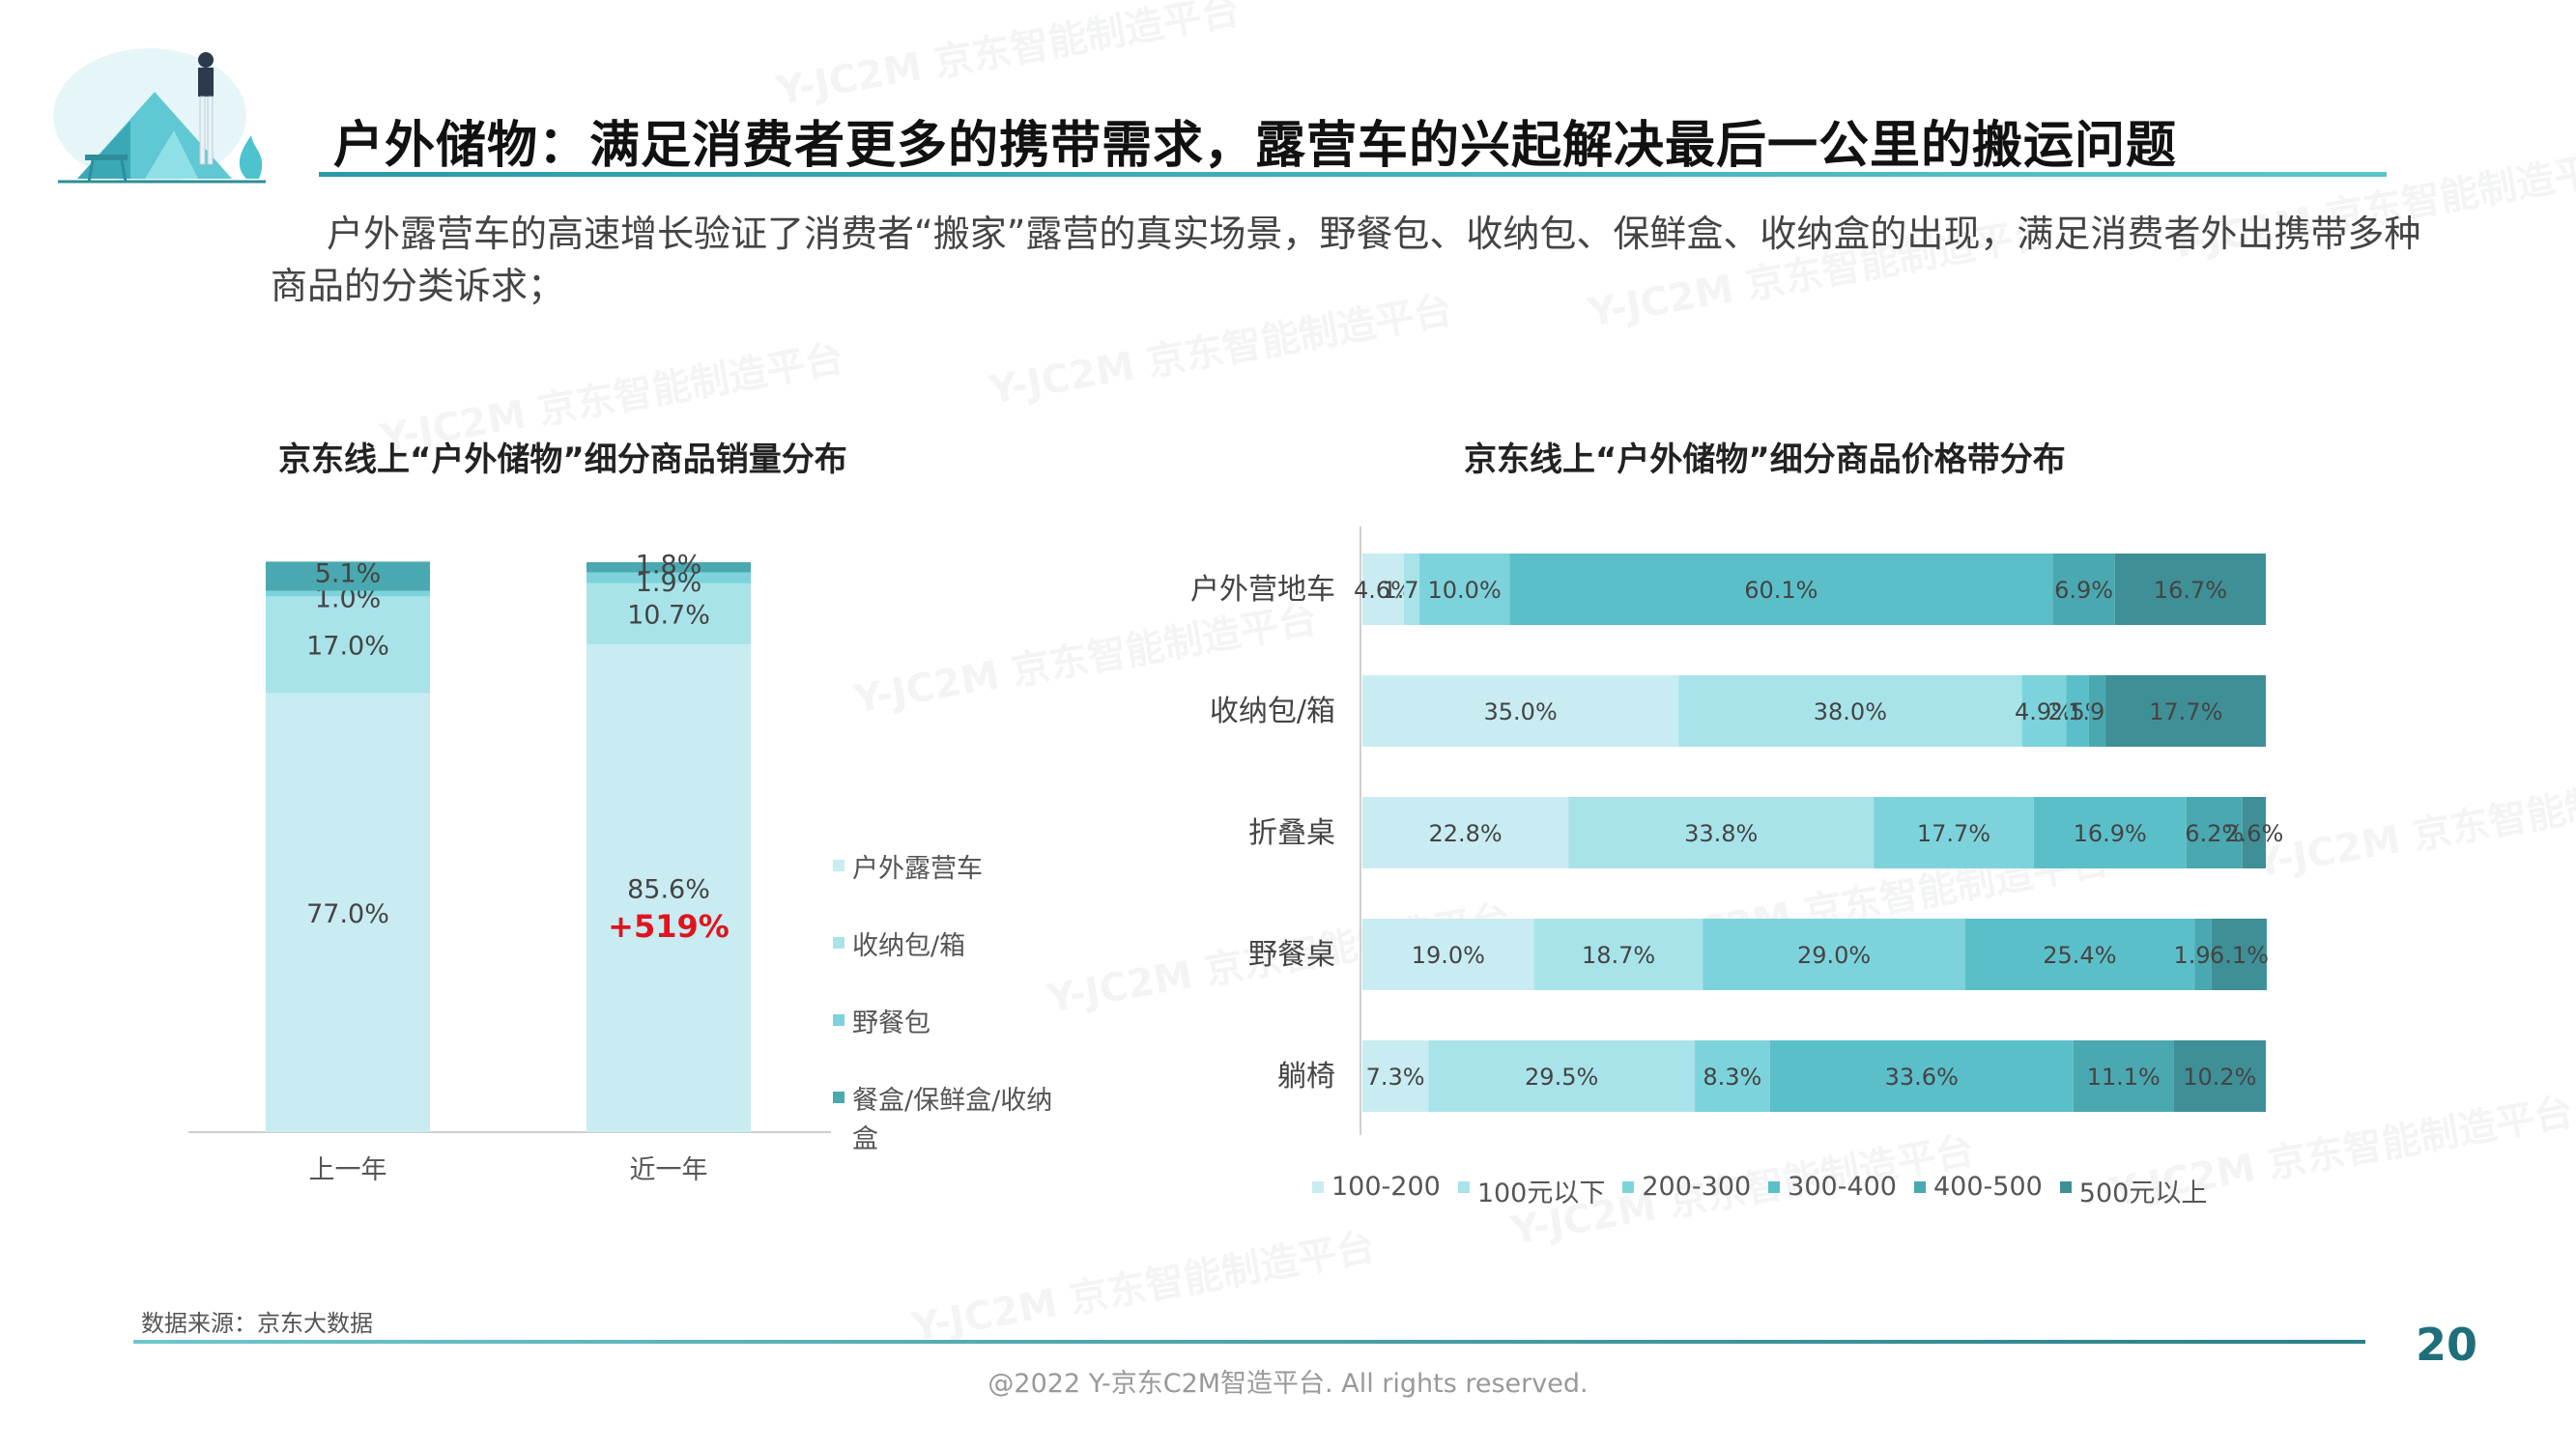 The width and height of the screenshot is (2576, 1449). I want to click on legend-label: 100-200, so click(1386, 1187).